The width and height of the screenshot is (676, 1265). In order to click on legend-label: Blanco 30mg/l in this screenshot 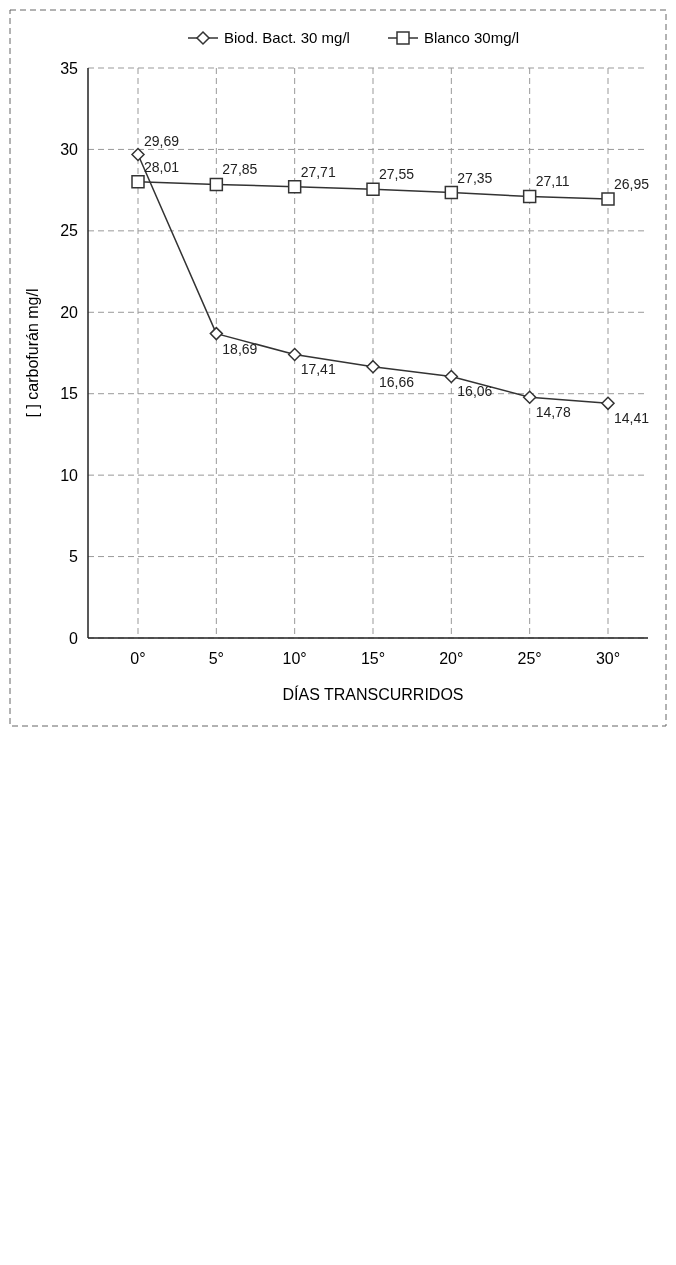, I will do `click(472, 38)`.